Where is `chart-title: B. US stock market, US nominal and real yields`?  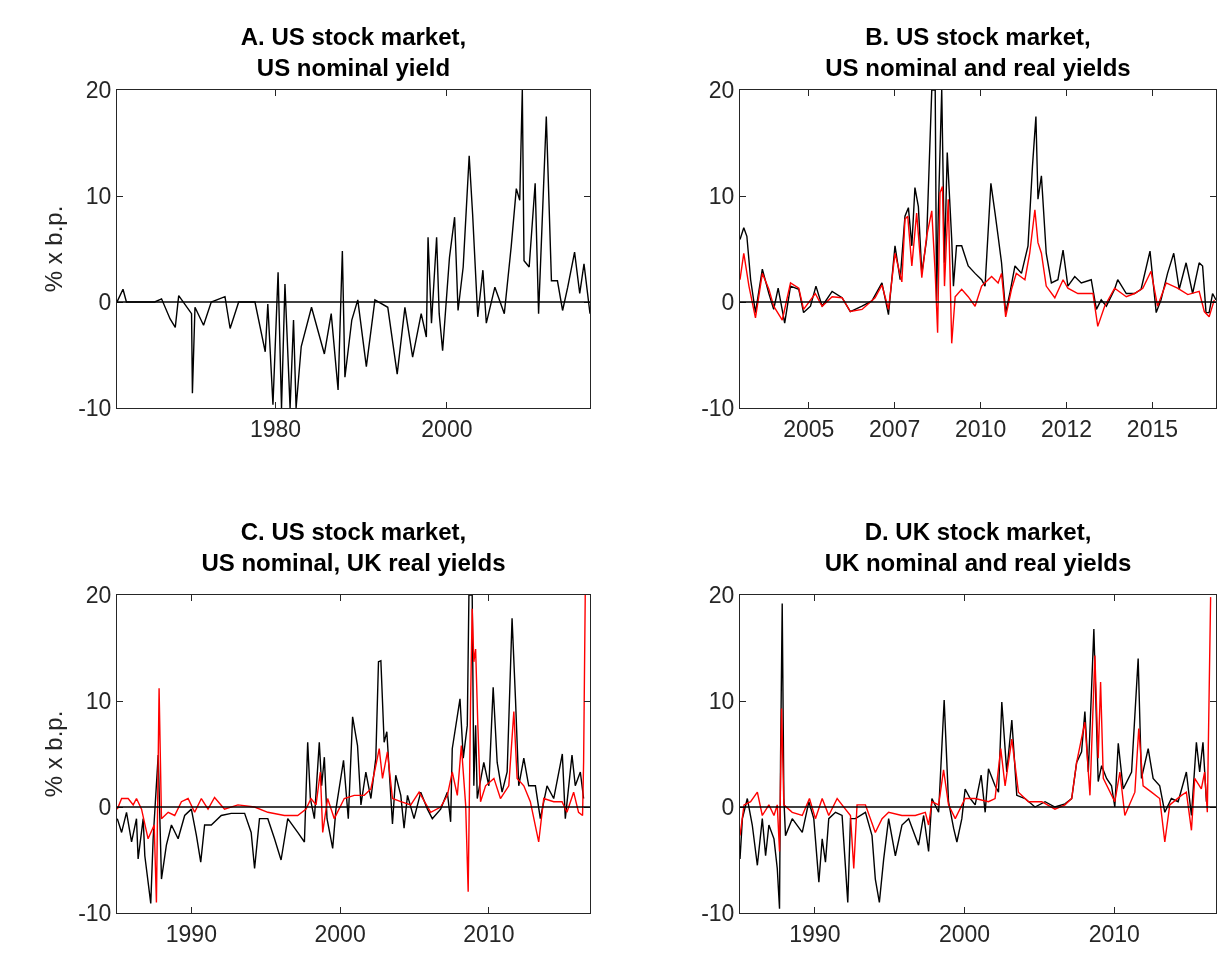
chart-title: B. US stock market, US nominal and real yields is located at coordinates (978, 52).